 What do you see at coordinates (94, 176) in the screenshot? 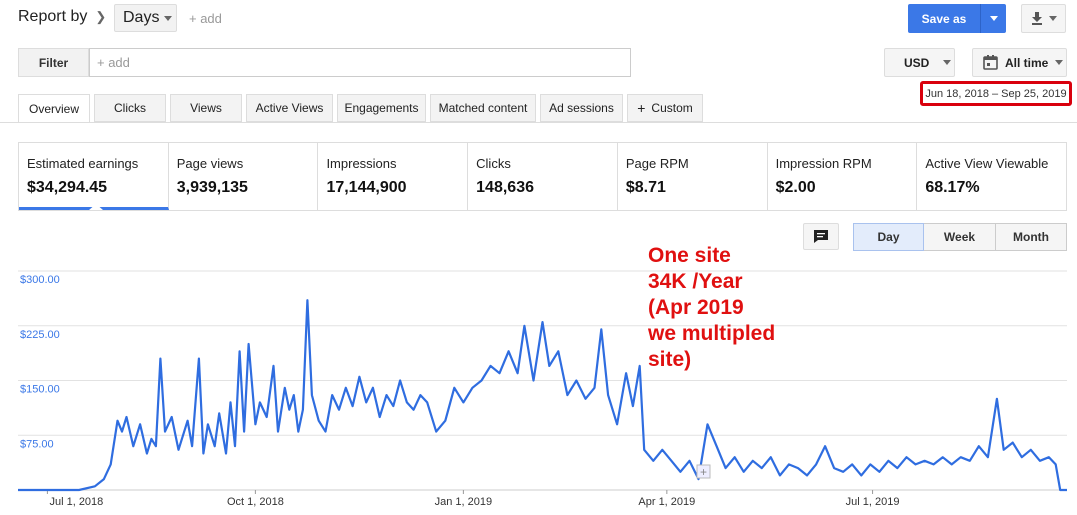
I see `metric-estimated-earnings: Estimated earnings $34,294.45` at bounding box center [94, 176].